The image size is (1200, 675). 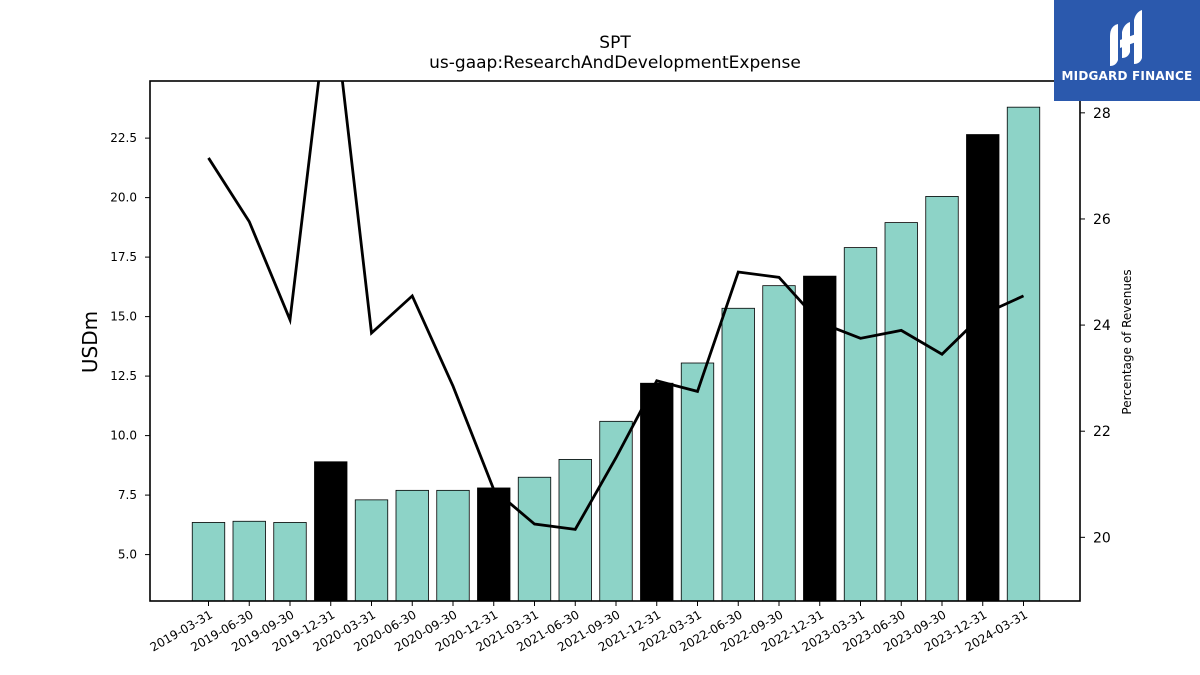 What do you see at coordinates (1127, 341) in the screenshot?
I see `y-axis-right-label: Percentage of Revenues` at bounding box center [1127, 341].